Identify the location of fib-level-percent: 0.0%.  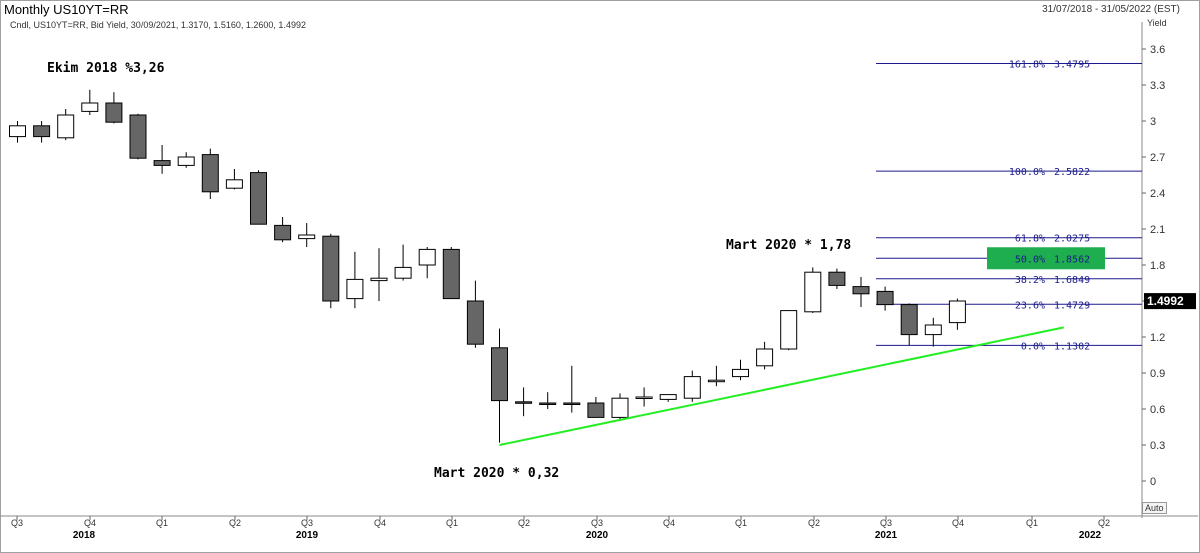
(1033, 346).